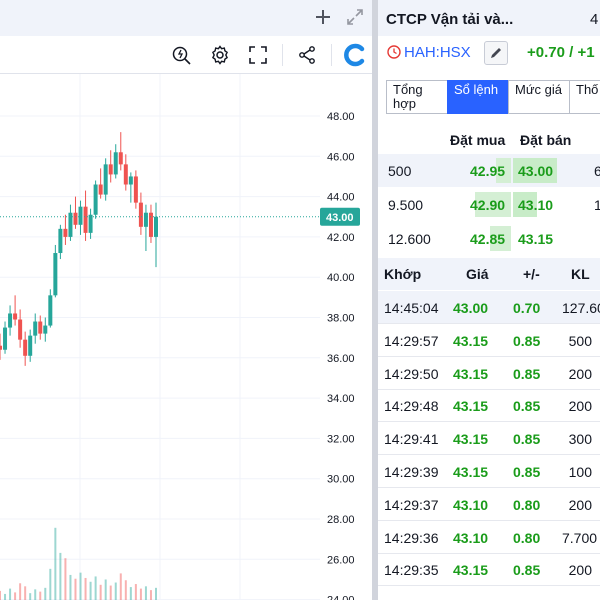 The image size is (600, 600). I want to click on price-change: +0.70 / +1, so click(561, 52).